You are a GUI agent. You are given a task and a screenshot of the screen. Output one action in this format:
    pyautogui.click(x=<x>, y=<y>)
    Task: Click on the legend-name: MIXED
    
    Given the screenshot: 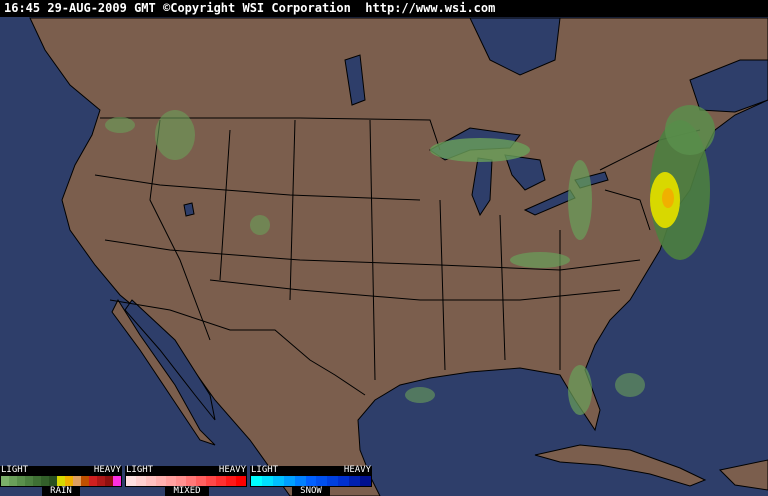 What is the action you would take?
    pyautogui.click(x=187, y=491)
    